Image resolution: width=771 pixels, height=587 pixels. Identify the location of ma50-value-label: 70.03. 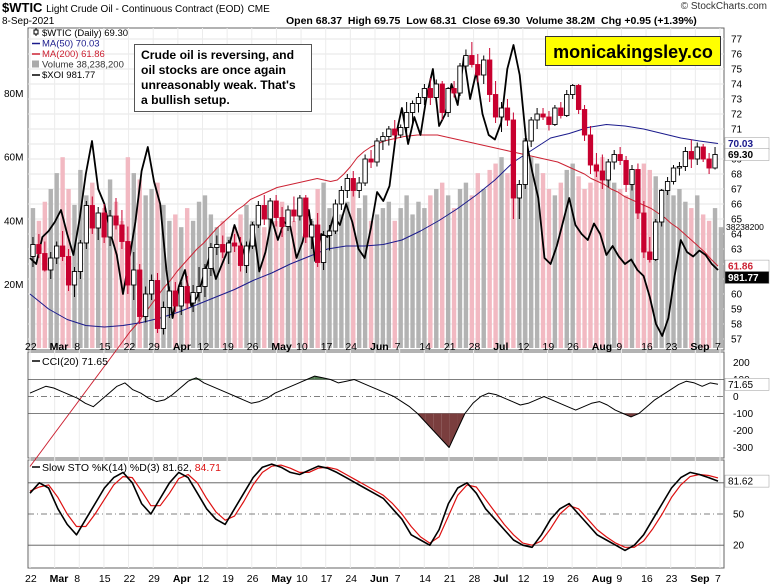
(740, 144).